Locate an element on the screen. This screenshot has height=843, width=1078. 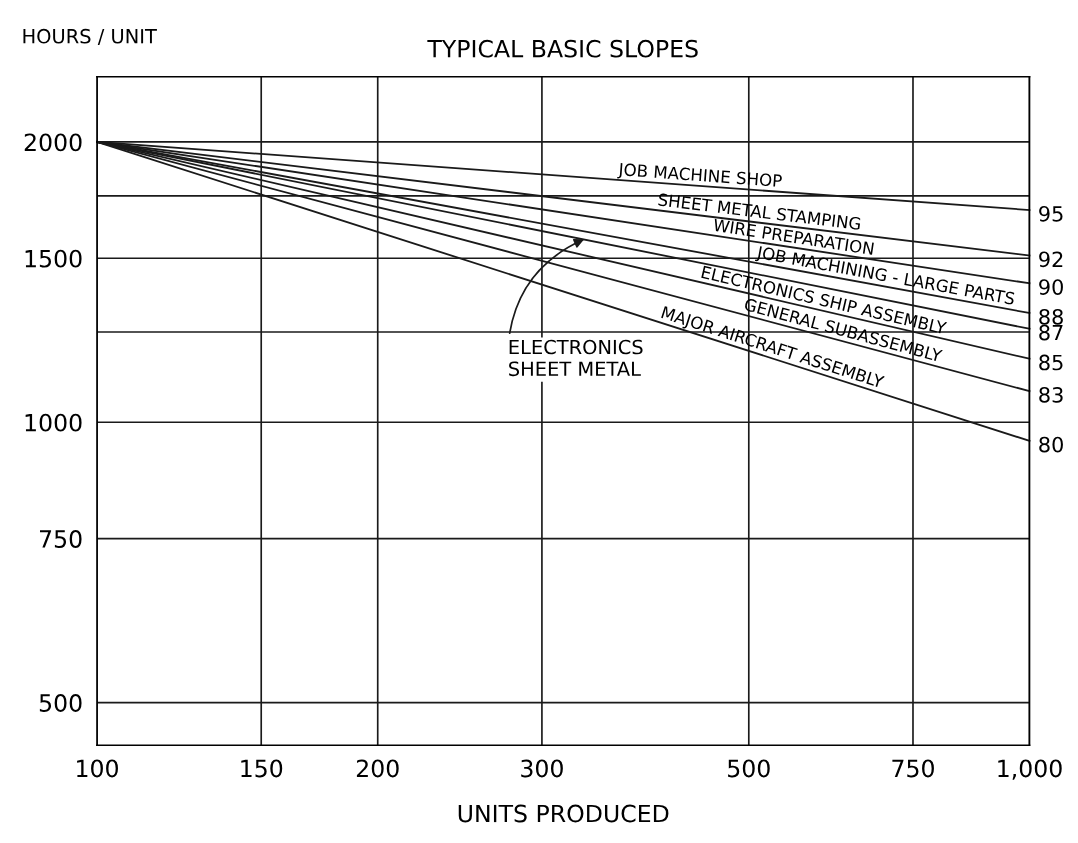
series-label: 87 is located at coordinates (1051, 332).